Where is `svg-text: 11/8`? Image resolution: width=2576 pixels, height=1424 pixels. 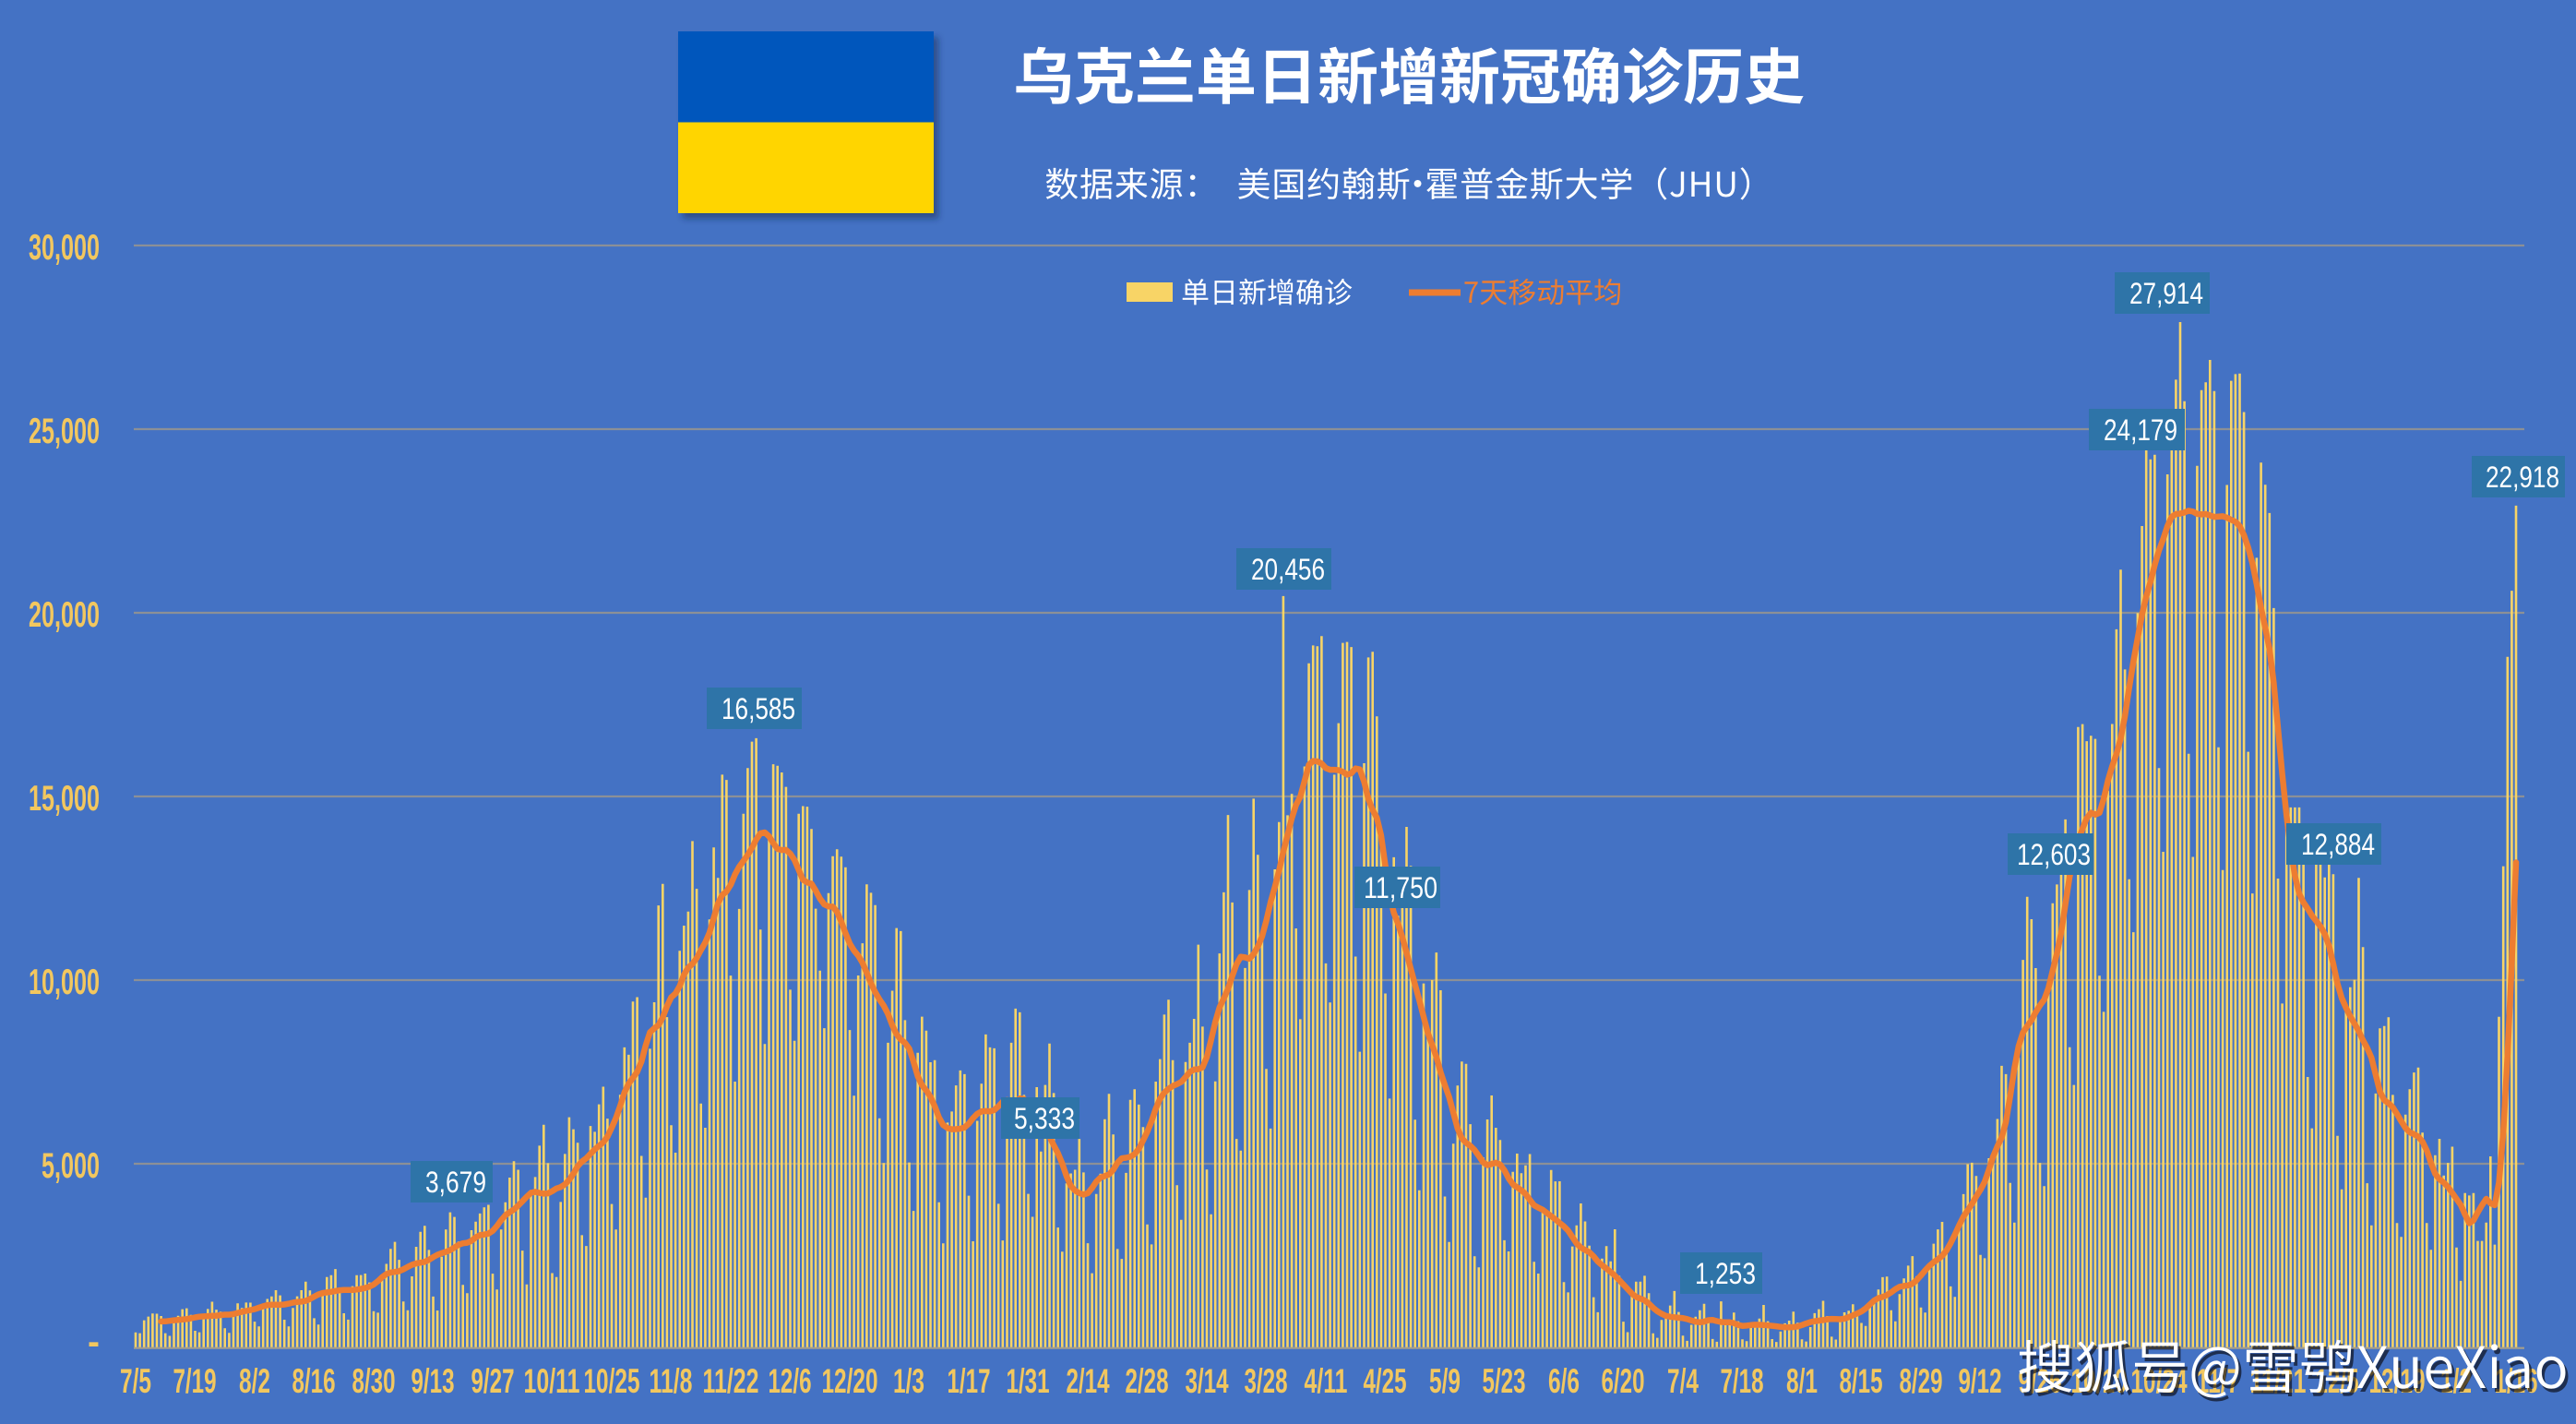
svg-text: 11/8 is located at coordinates (671, 1381).